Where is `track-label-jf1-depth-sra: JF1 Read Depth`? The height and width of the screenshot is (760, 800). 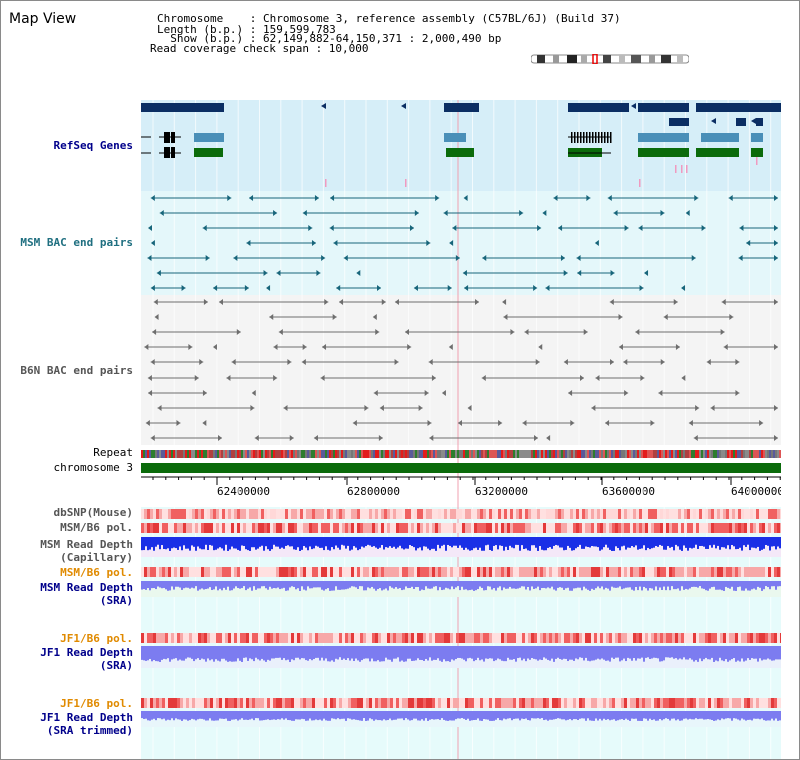
track-label-jf1-depth-sra: JF1 Read Depth is located at coordinates (86, 652).